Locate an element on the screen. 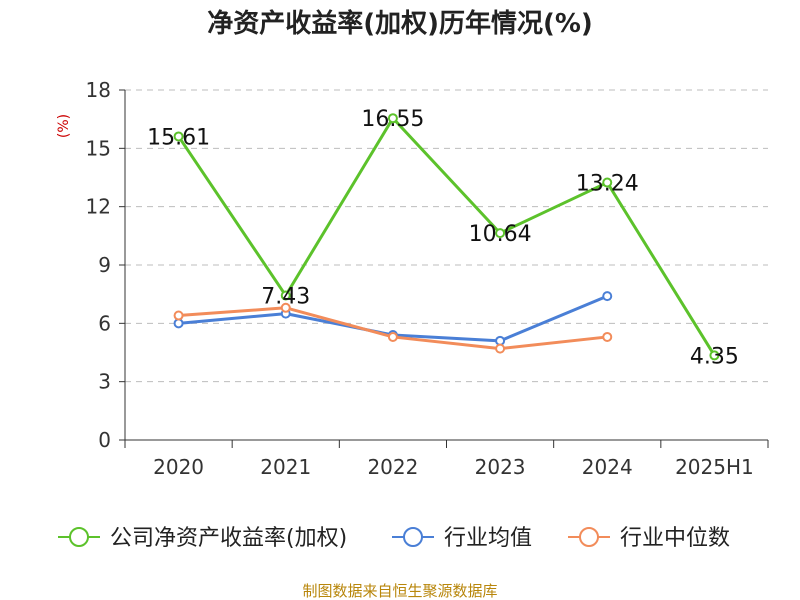 The image size is (800, 600). data-label: 15.61 is located at coordinates (178, 137).